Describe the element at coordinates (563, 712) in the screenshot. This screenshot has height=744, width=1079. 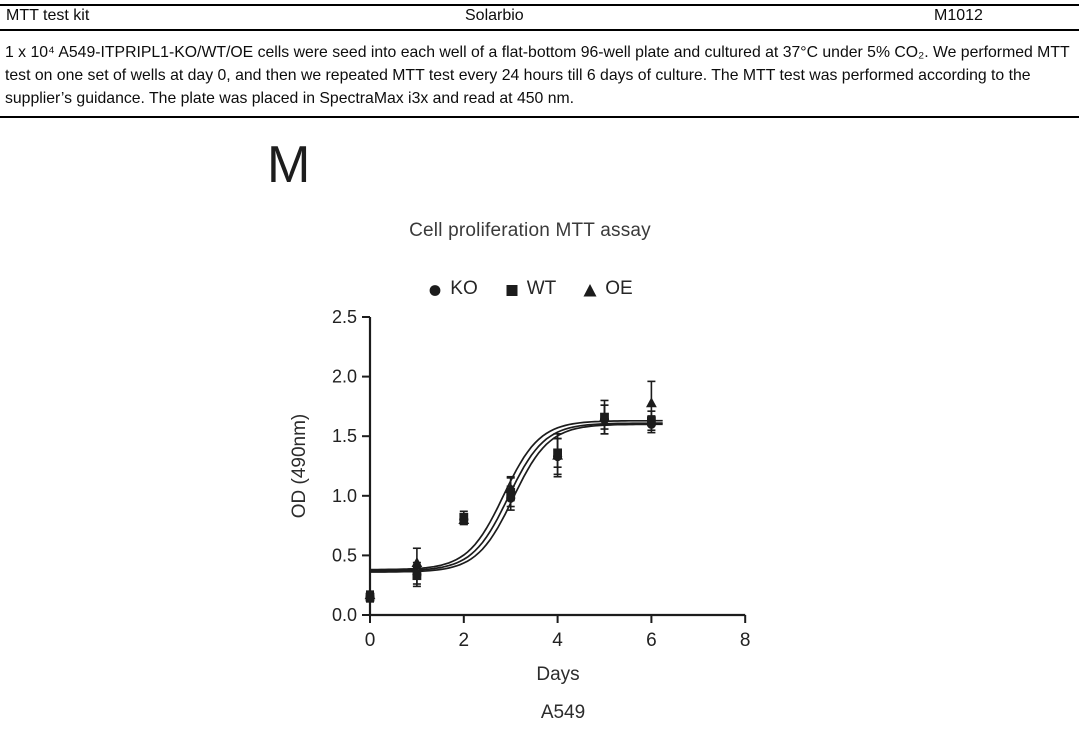
I see `cell-line-label: A549` at that location.